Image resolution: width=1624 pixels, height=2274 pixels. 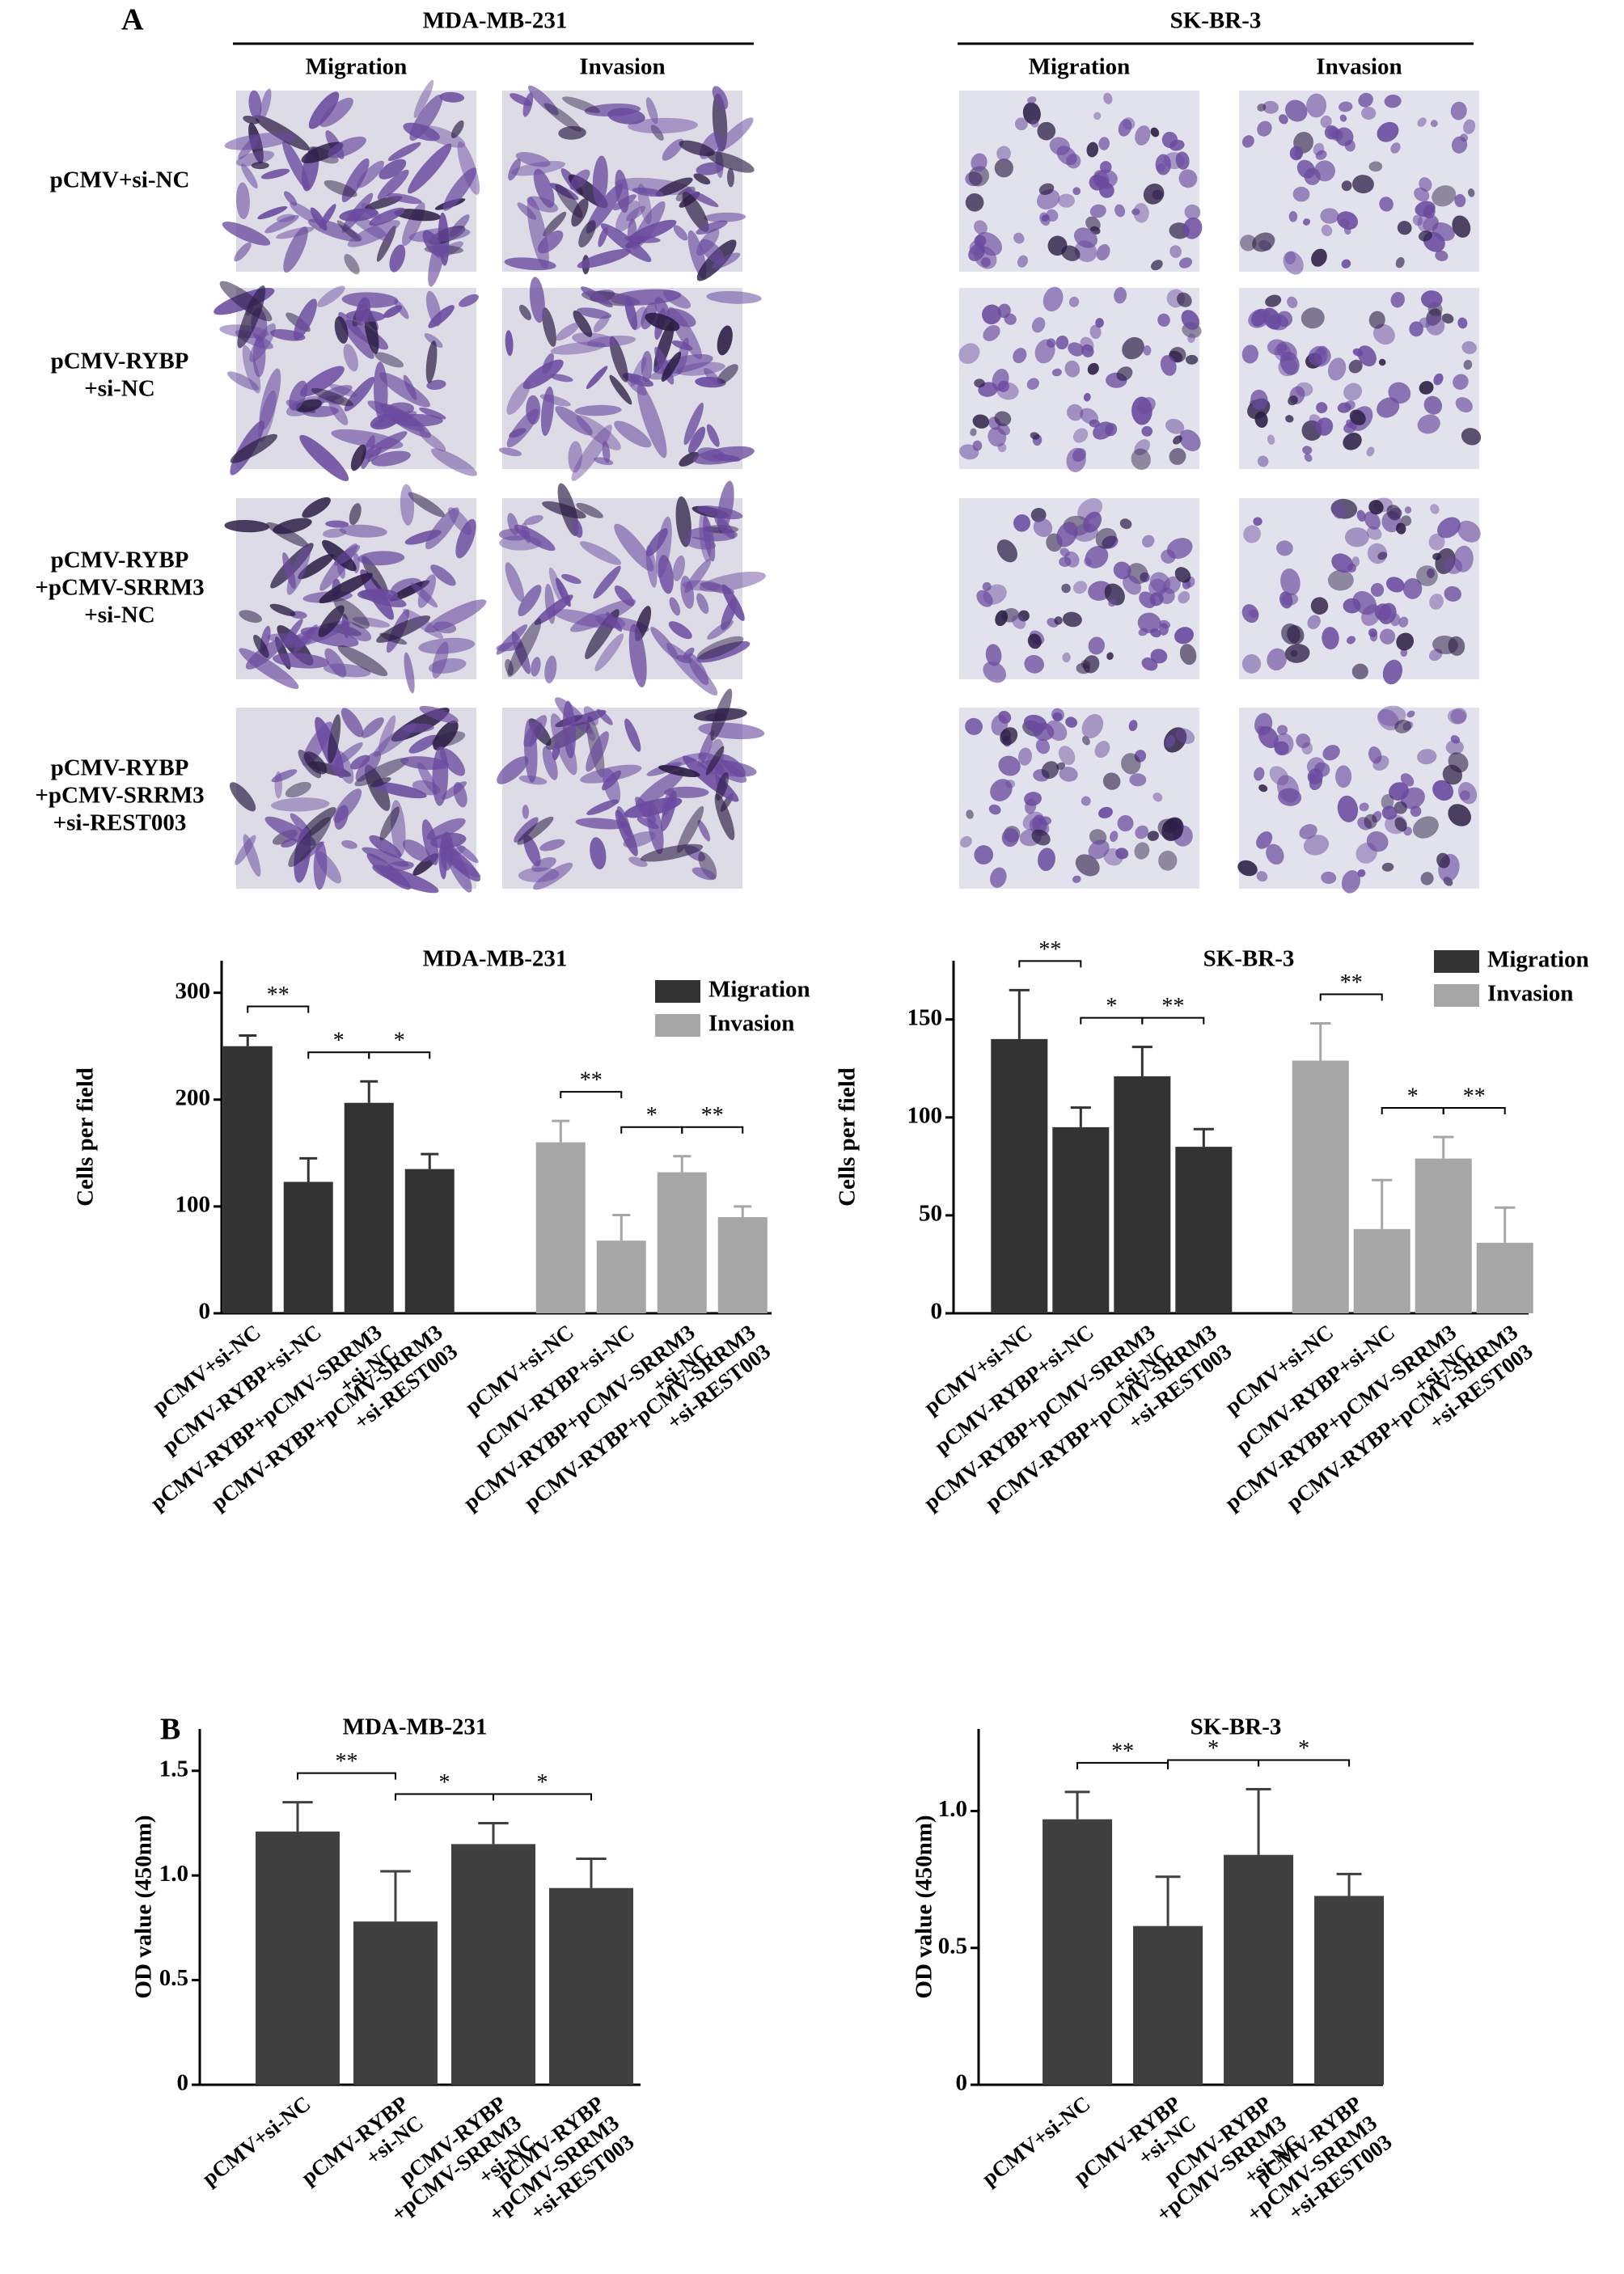 I want to click on x-tick-label-line: pCMV+si-NC, so click(x=256, y=2141).